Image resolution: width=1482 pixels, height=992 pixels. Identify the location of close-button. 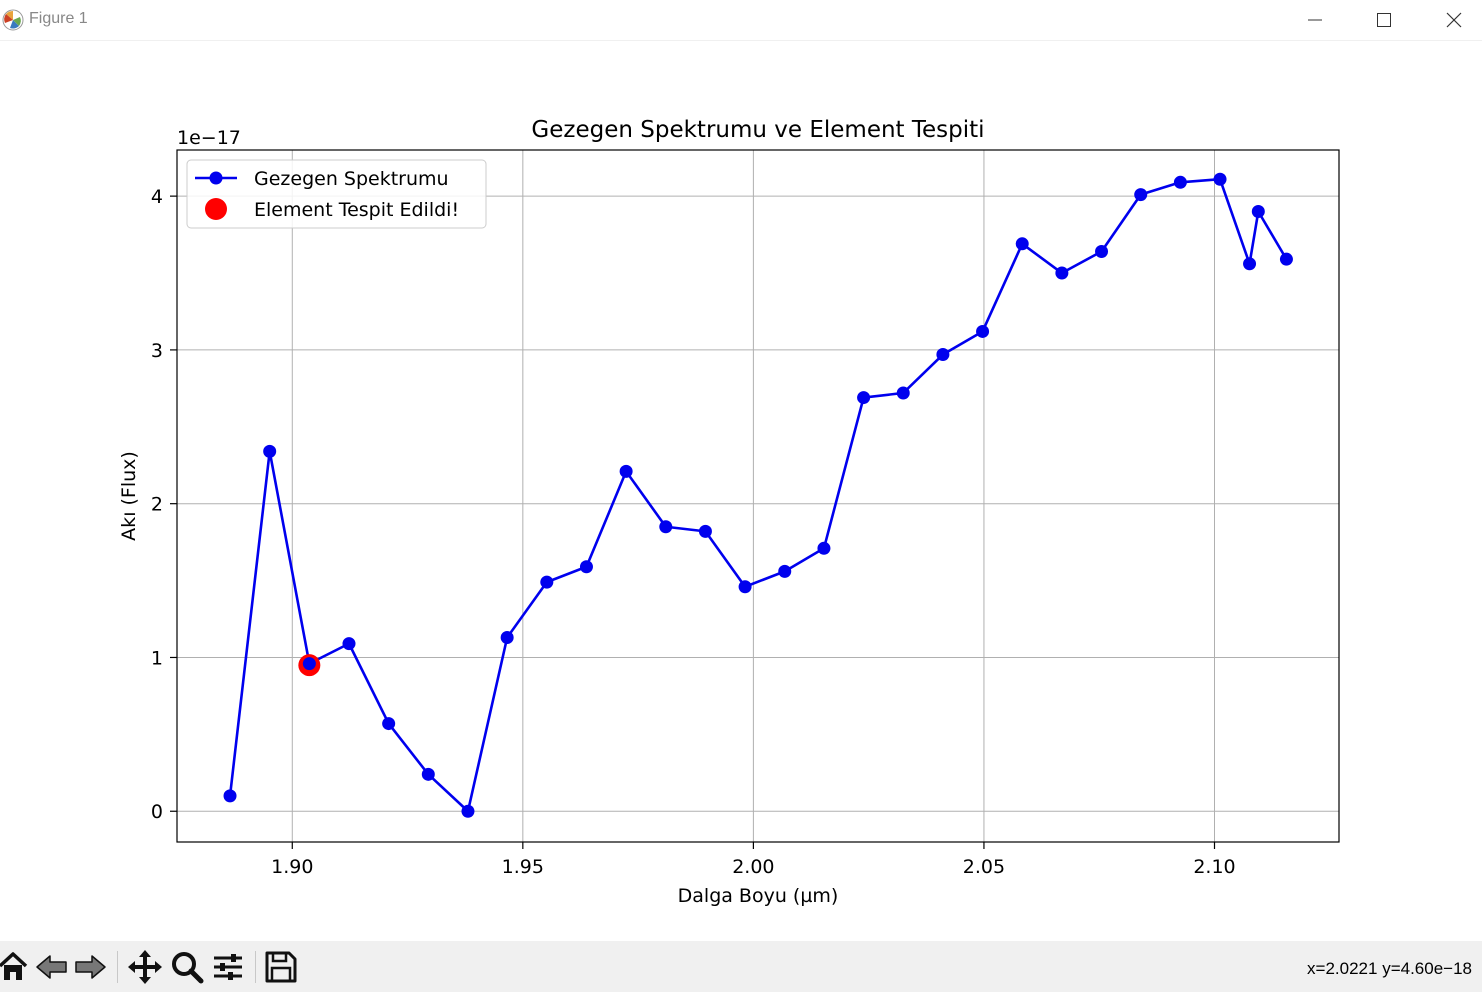
(1451, 20).